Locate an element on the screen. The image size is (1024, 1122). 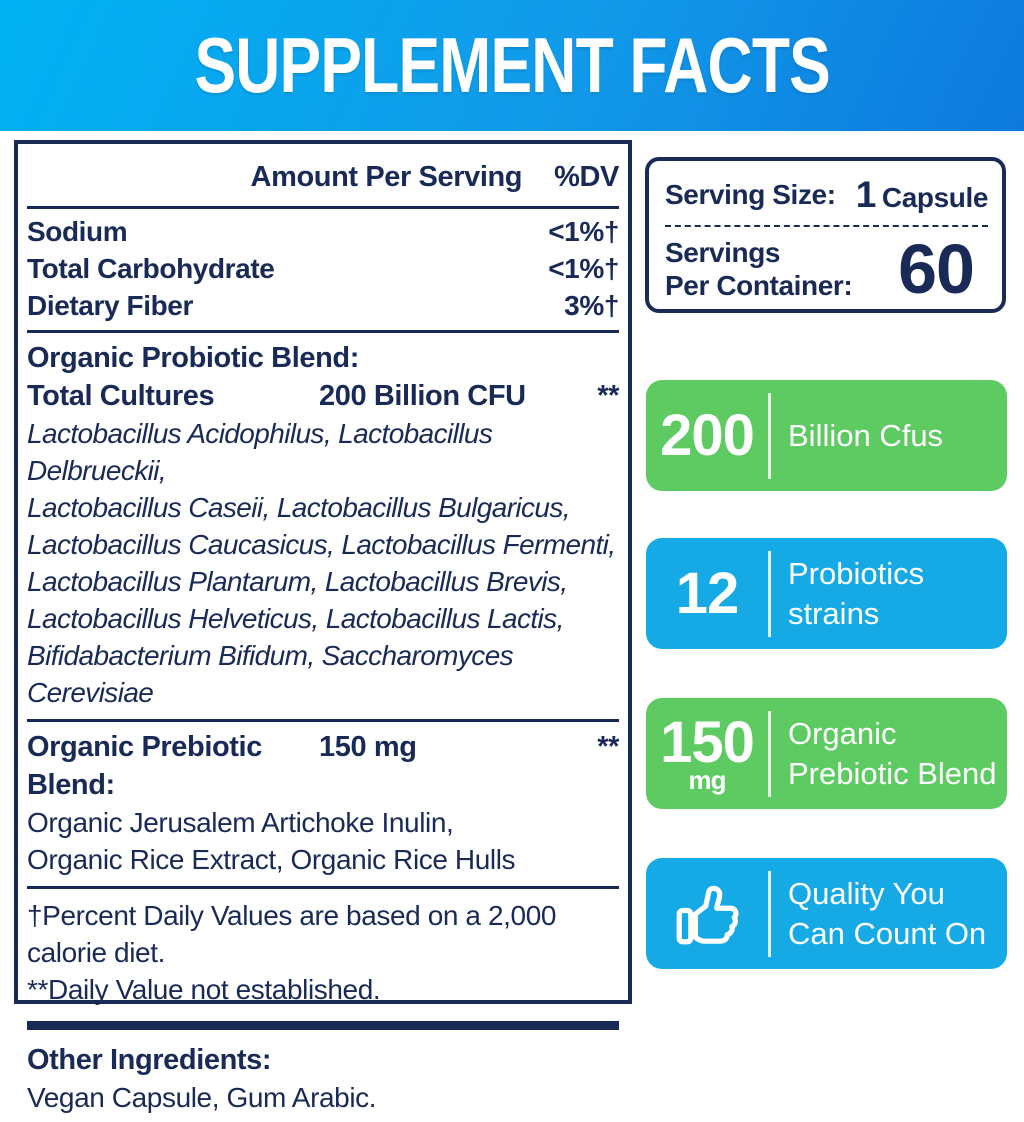
servings-per-container-label: Servings Per Container: is located at coordinates (759, 269).